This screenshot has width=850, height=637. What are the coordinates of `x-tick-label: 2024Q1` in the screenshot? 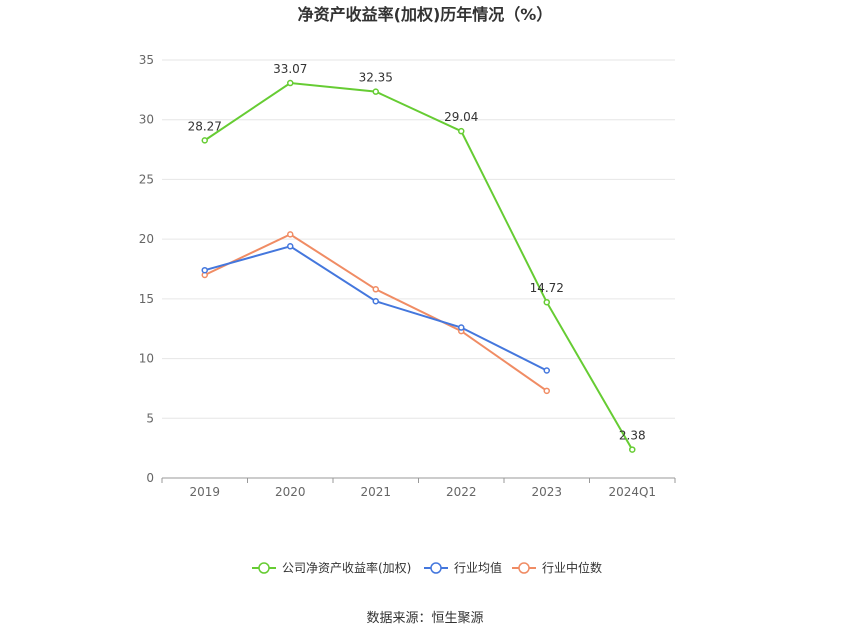 It's located at (632, 492).